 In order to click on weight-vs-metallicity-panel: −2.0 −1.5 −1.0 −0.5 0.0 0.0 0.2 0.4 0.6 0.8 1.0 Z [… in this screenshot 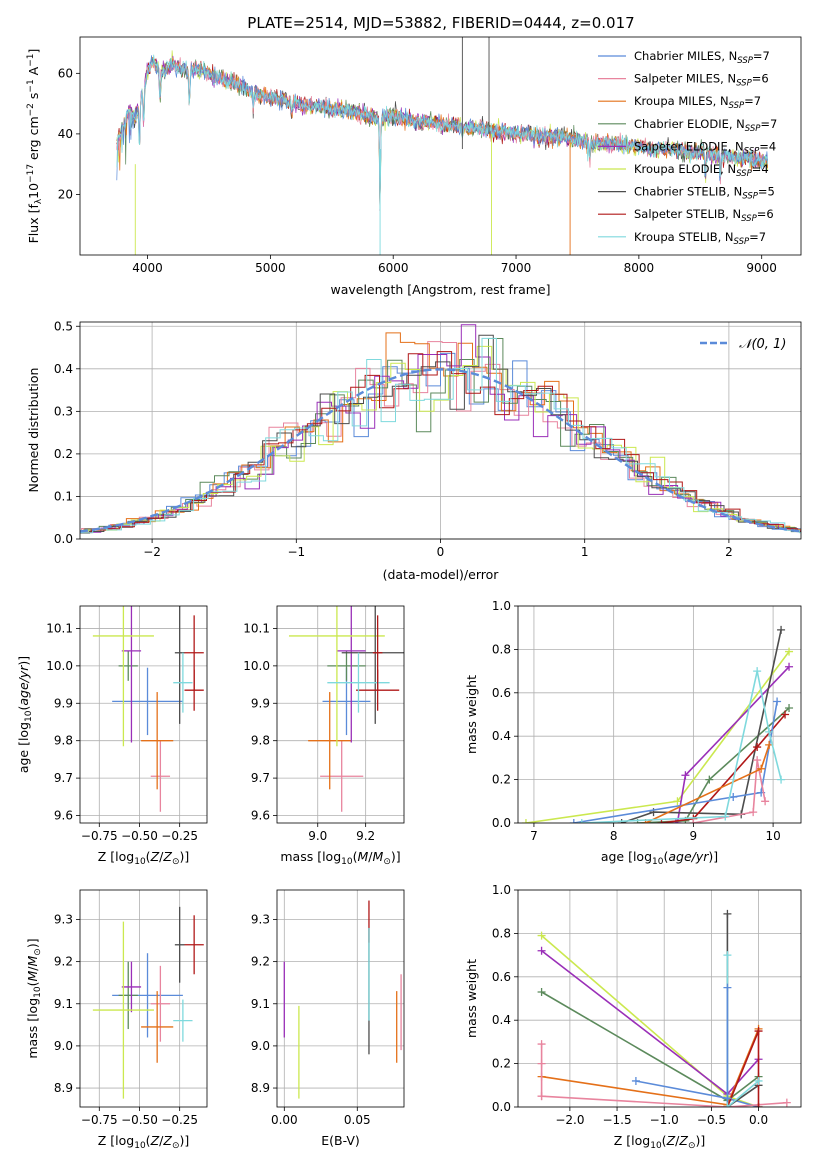, I will do `click(633, 1017)`.